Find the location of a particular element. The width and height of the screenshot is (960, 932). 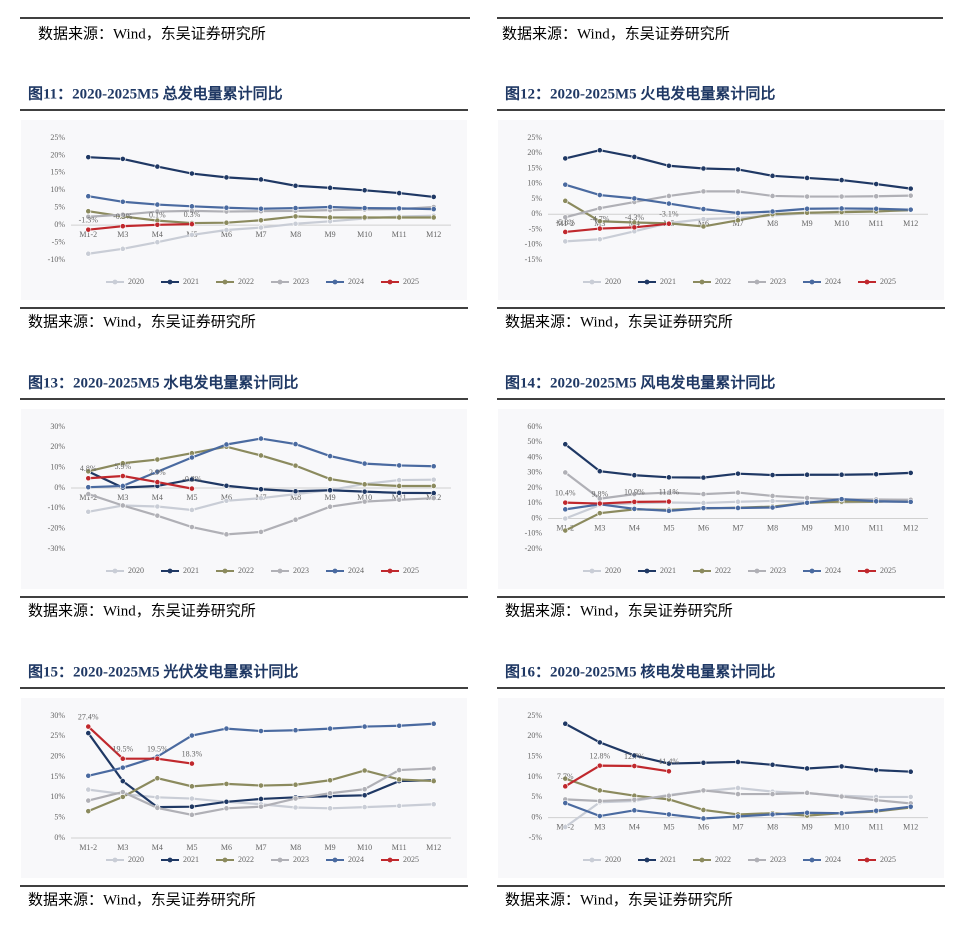

y-tick-label: 60% is located at coordinates (534, 426).